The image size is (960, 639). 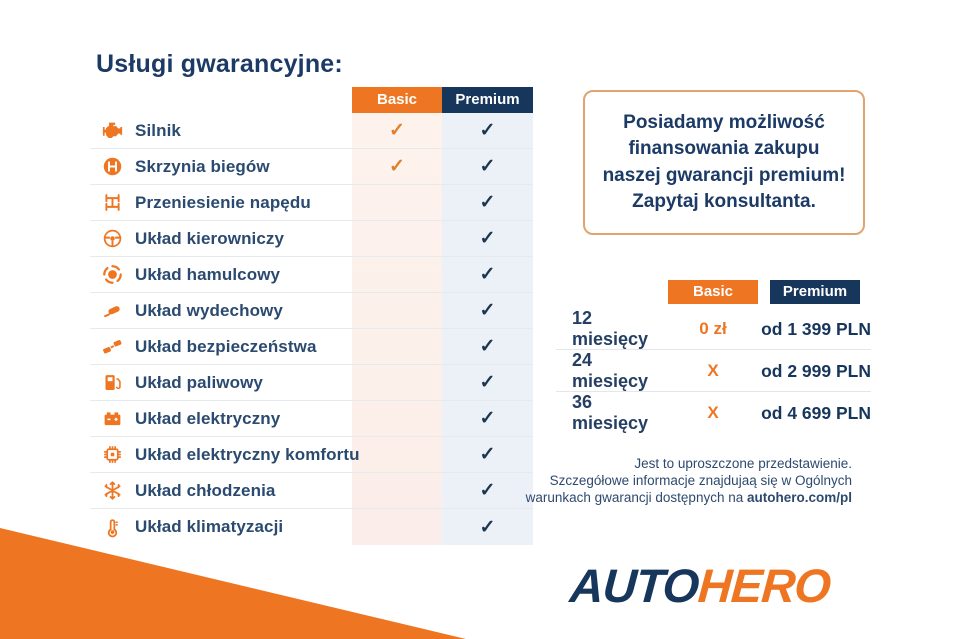 I want to click on service-label: Układ wydechowy, so click(x=209, y=310).